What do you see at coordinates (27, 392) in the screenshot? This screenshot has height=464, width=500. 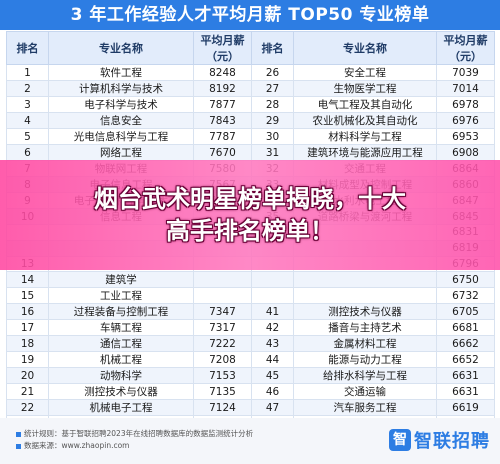 I see `cell-rank: 21` at bounding box center [27, 392].